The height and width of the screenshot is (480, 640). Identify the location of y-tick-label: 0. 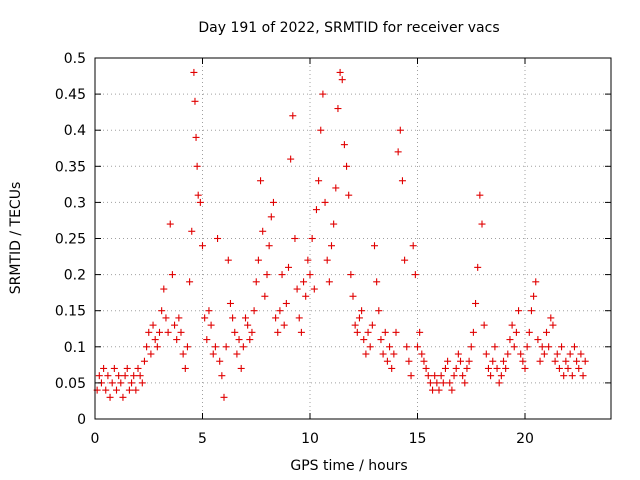
(81, 420).